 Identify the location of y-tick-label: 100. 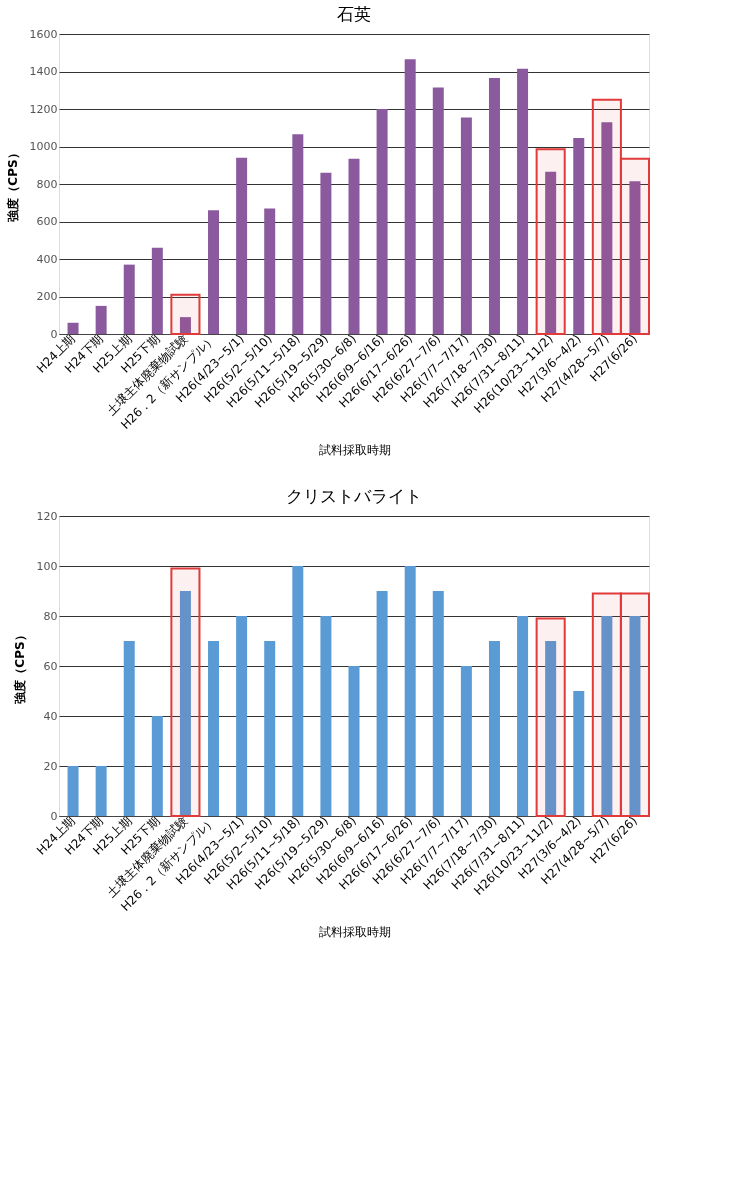
(47, 566).